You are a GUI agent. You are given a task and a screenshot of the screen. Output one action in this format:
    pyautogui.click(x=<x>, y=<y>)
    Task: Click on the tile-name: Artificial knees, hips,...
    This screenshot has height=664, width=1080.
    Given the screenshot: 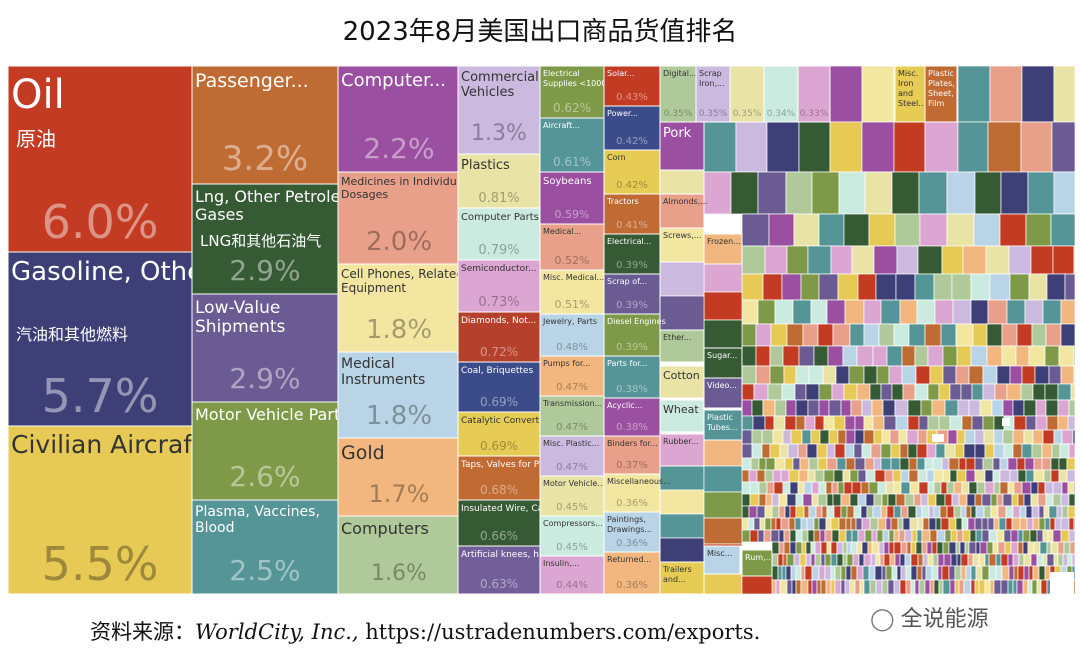 What is the action you would take?
    pyautogui.click(x=512, y=555)
    